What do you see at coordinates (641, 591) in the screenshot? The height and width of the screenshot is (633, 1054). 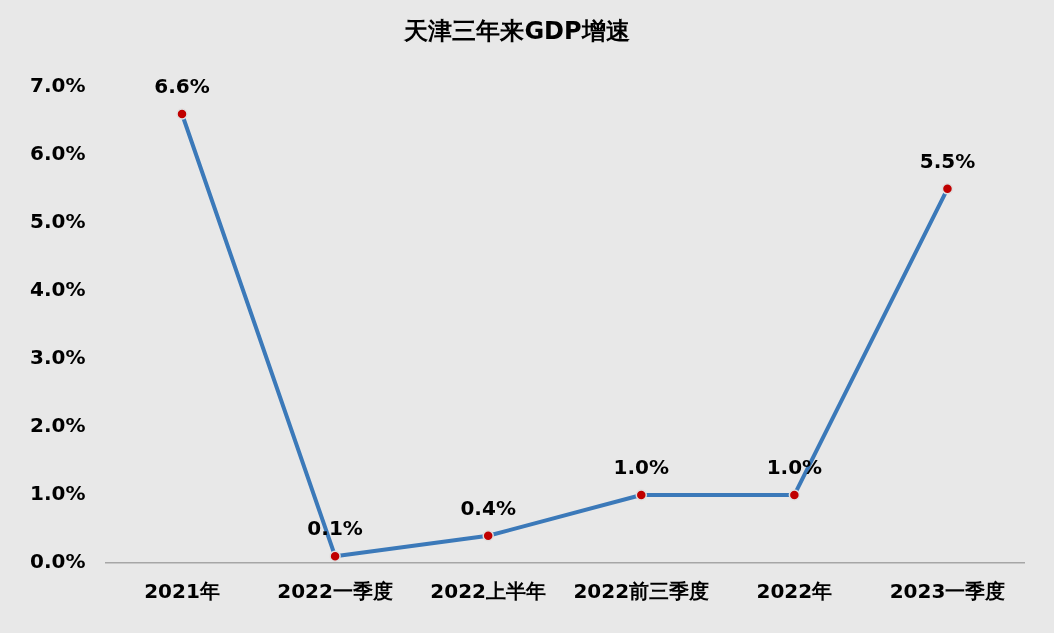 I see `x-tick-label: 2022前三季度` at bounding box center [641, 591].